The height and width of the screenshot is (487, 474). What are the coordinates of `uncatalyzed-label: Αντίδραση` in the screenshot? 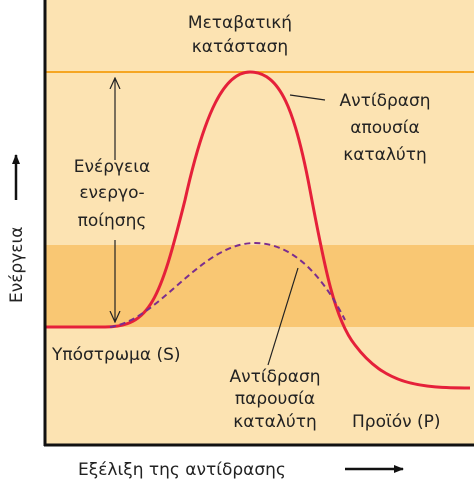 It's located at (384, 101).